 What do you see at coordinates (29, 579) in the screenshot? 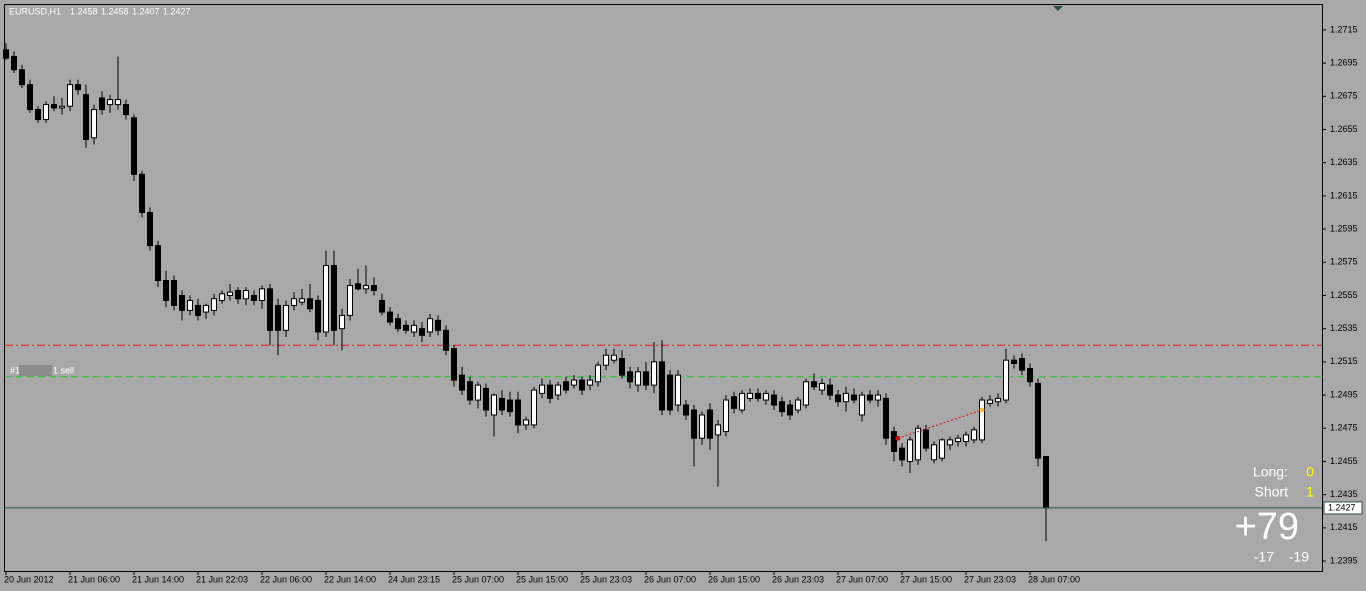
I see `x-tick-label: 20 Jun 2012` at bounding box center [29, 579].